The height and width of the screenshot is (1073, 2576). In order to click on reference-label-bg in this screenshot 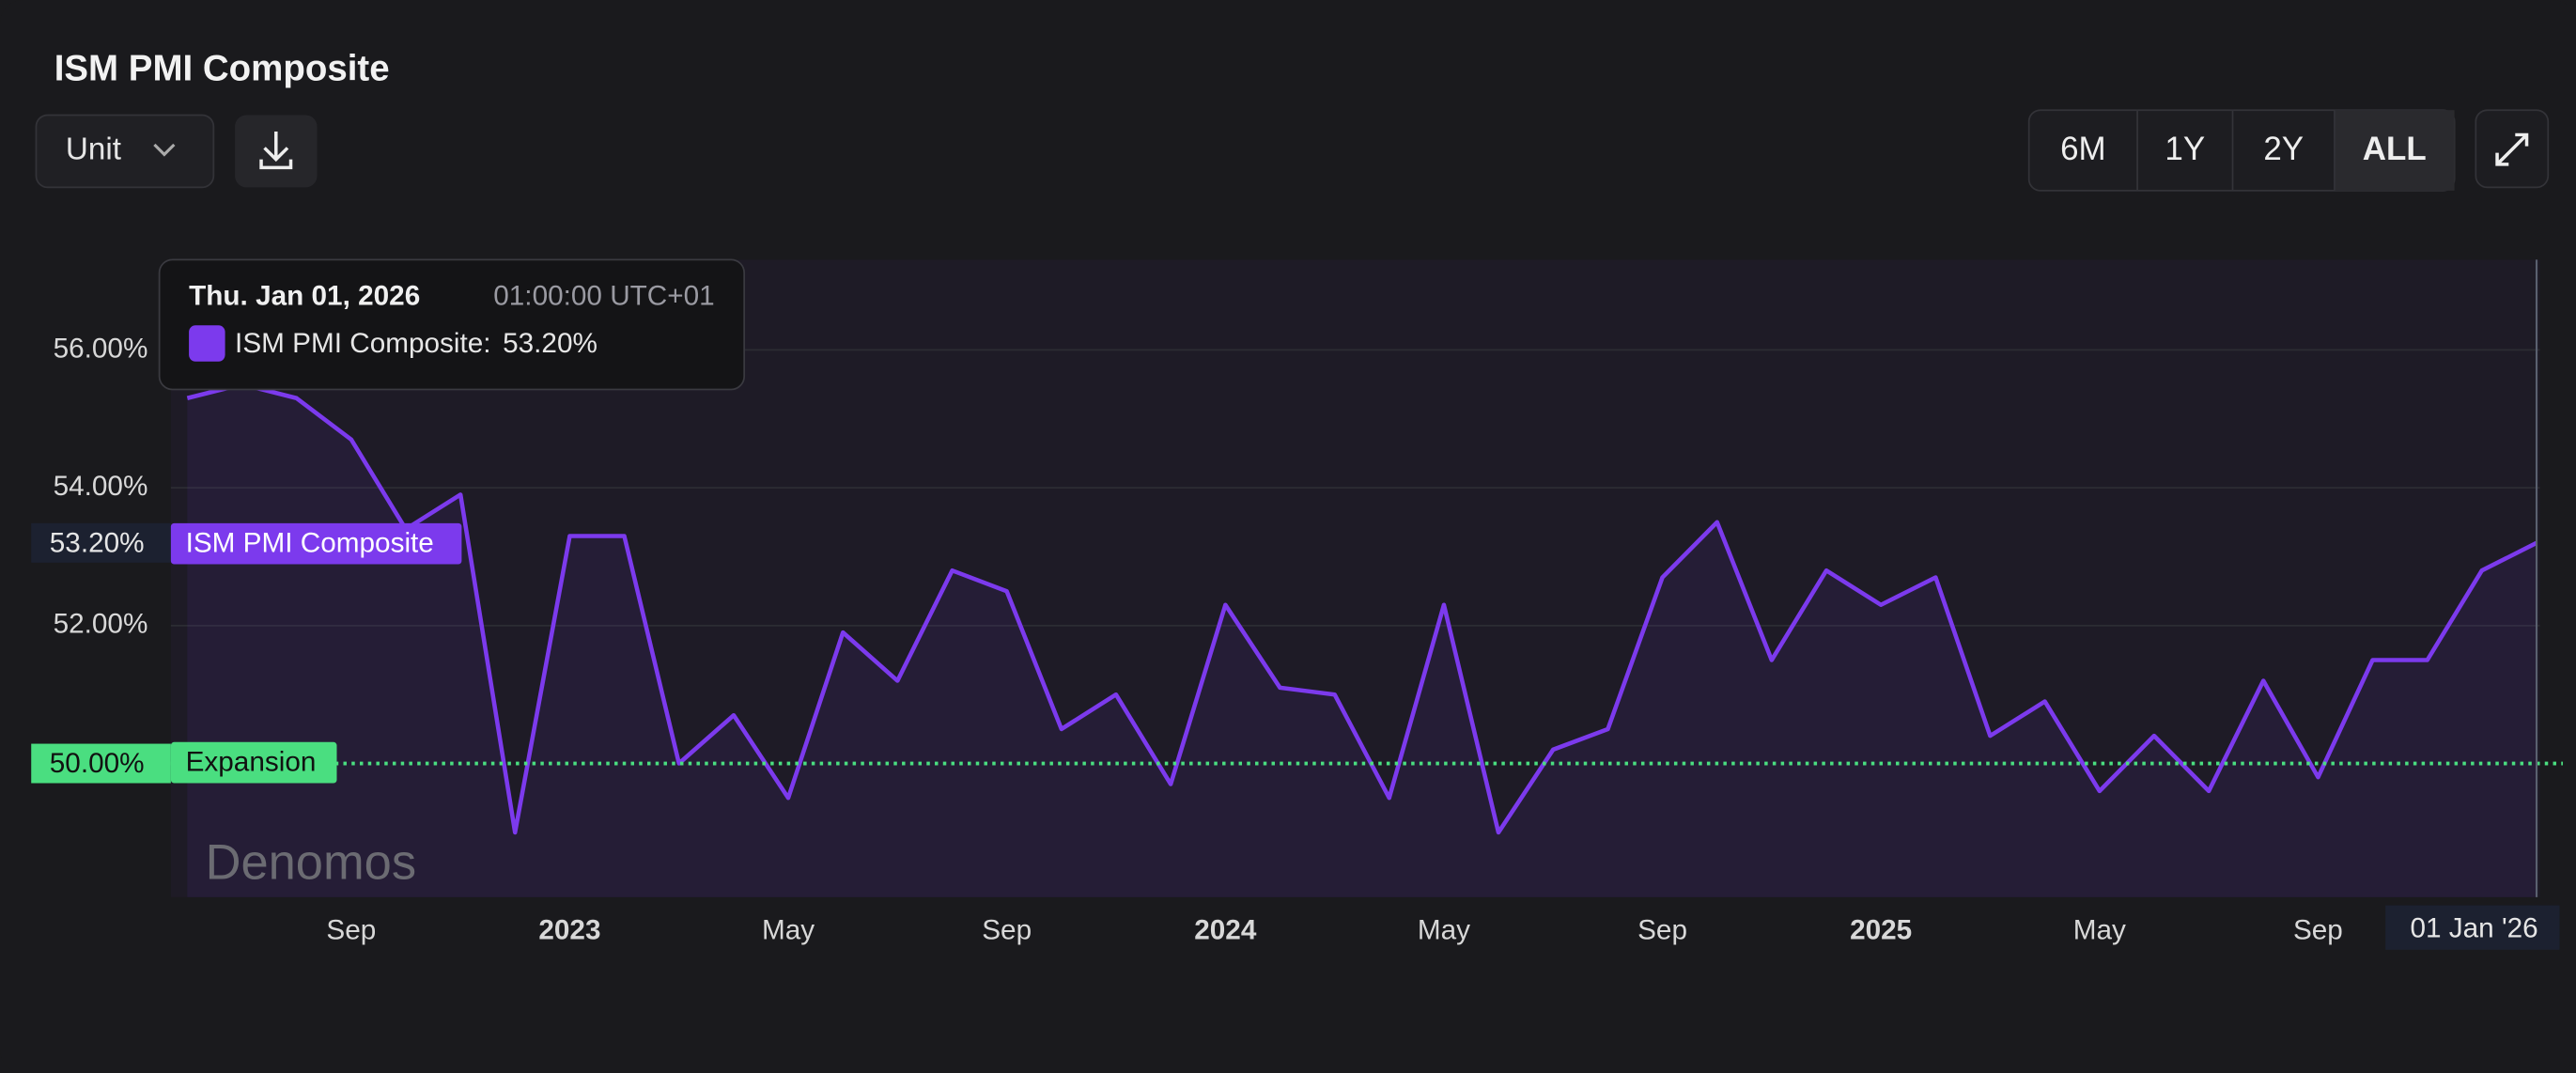, I will do `click(253, 762)`.